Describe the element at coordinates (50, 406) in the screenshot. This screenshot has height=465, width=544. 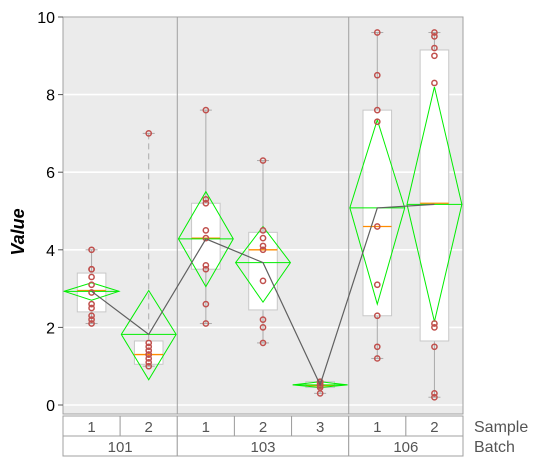
I see `y-tick-label: 0` at that location.